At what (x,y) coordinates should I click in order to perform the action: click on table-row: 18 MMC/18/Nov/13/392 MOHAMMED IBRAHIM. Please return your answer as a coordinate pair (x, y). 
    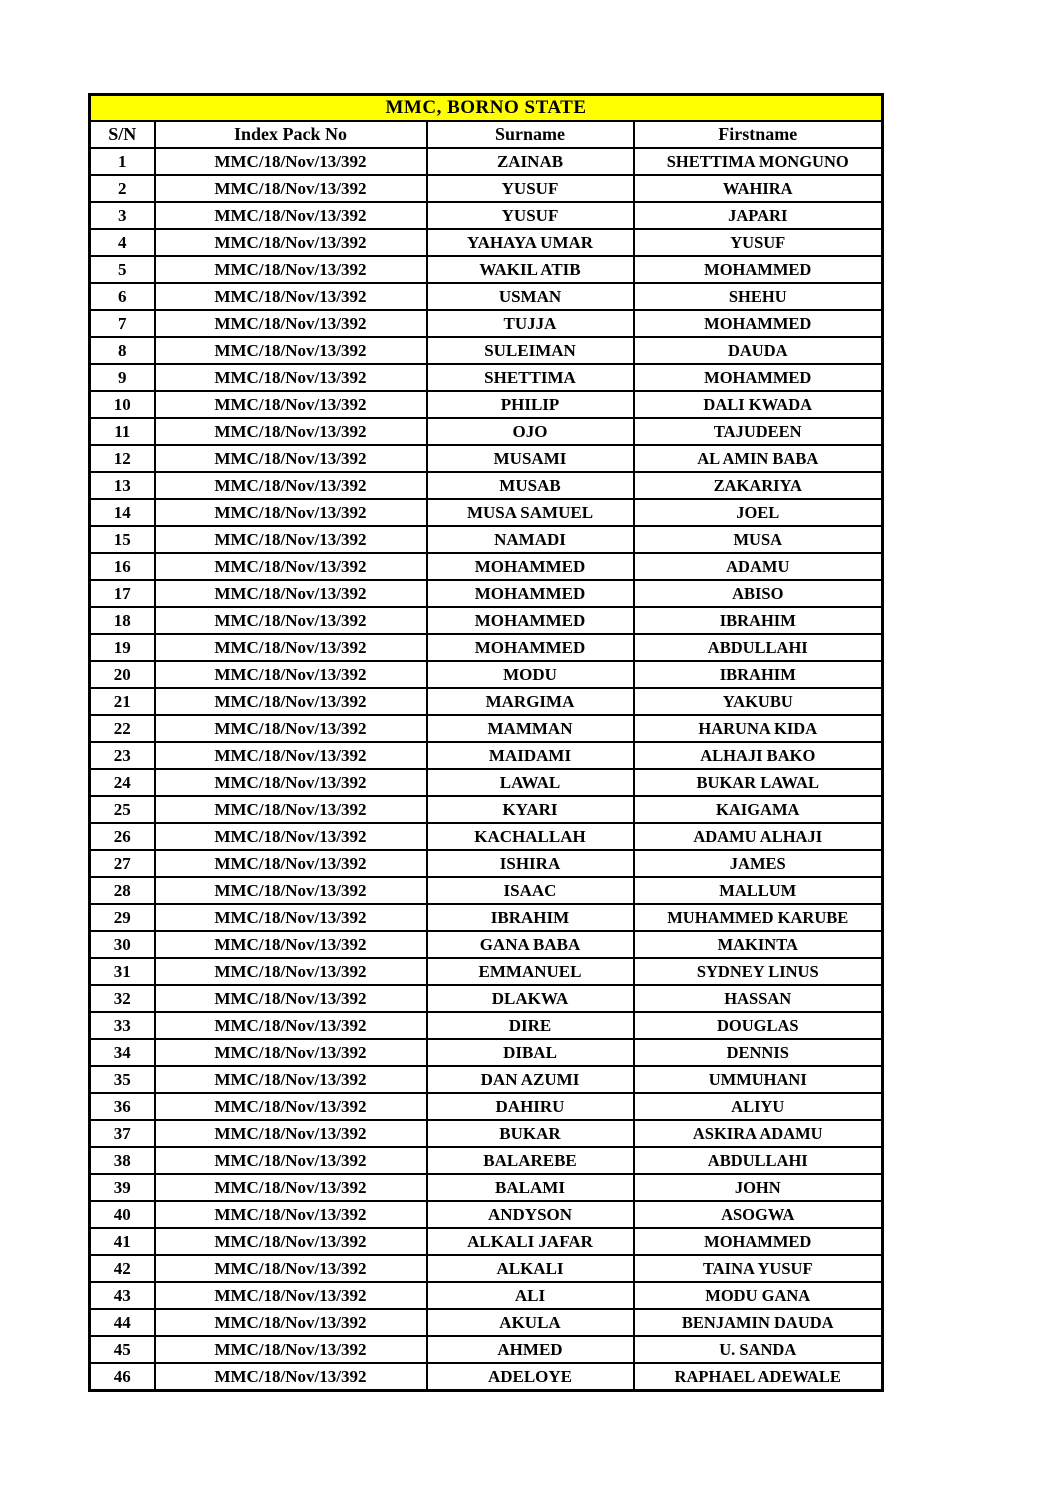
    Looking at the image, I should click on (486, 620).